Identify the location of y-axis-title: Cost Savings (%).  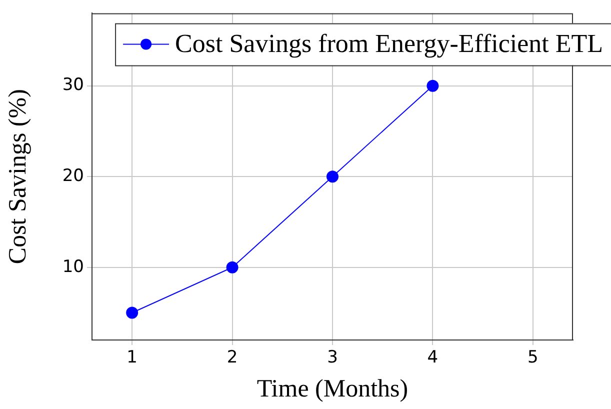
(18, 176).